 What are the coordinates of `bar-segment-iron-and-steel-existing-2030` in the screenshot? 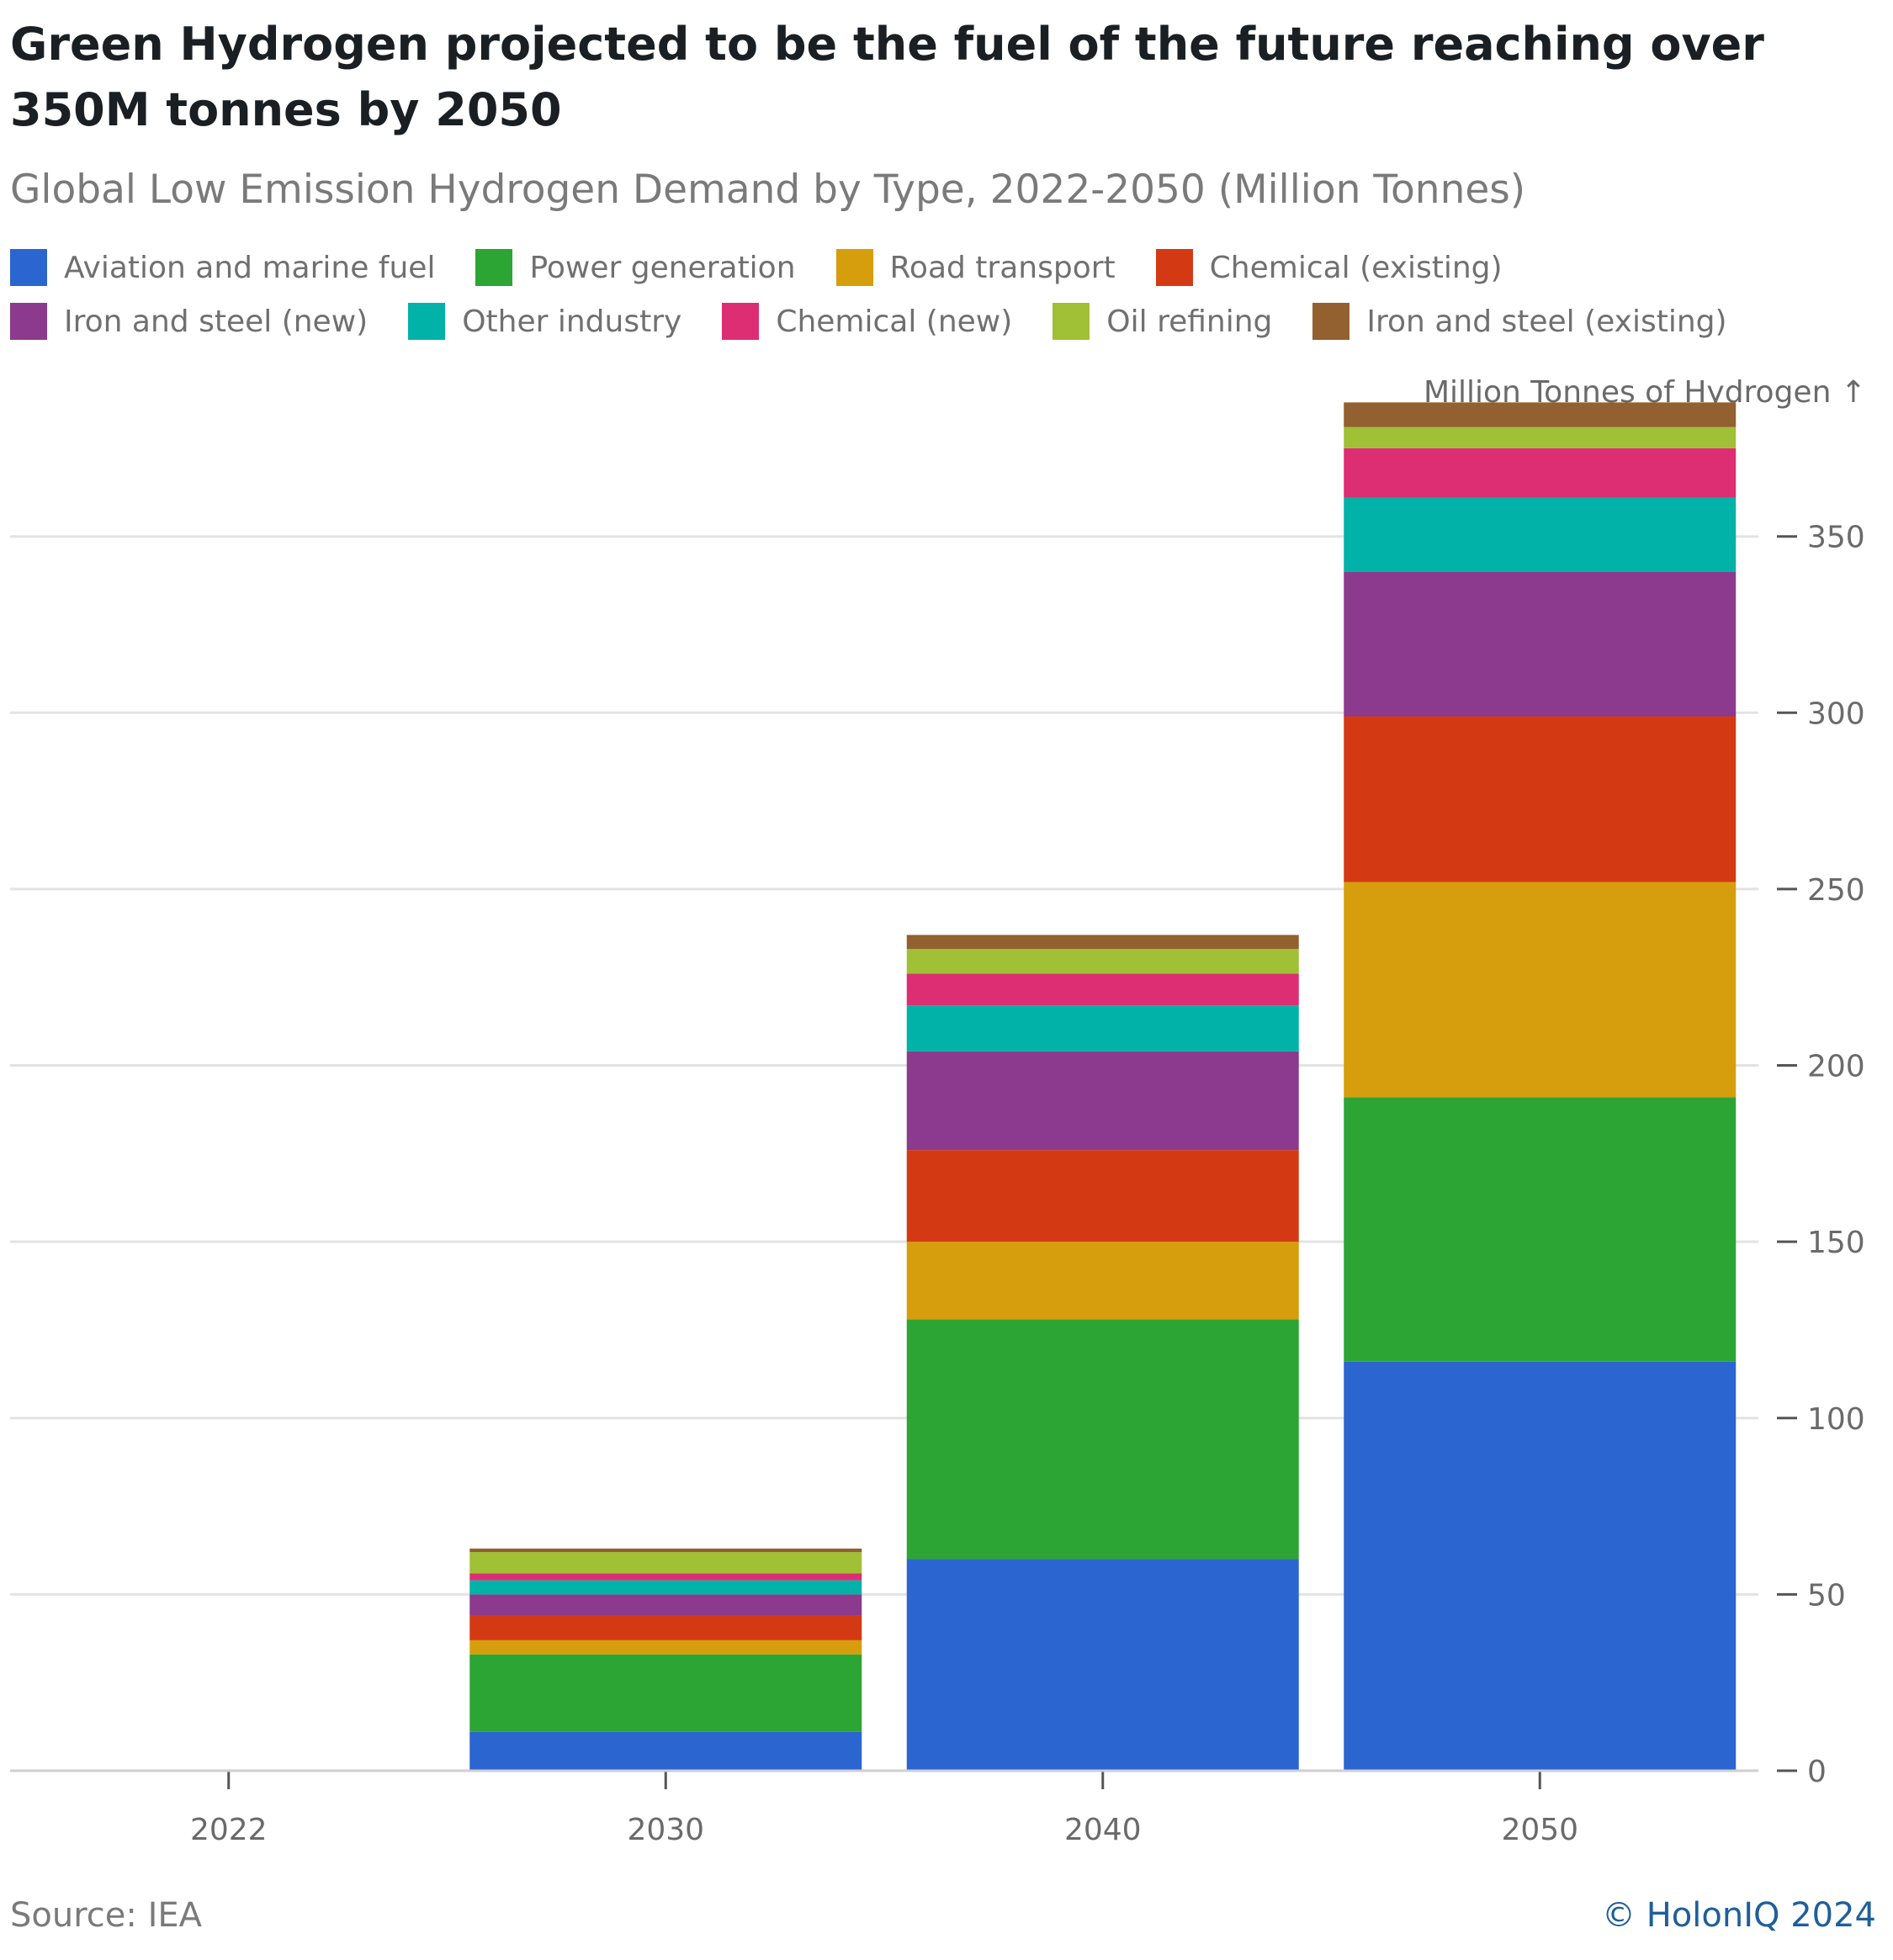 It's located at (665, 1550).